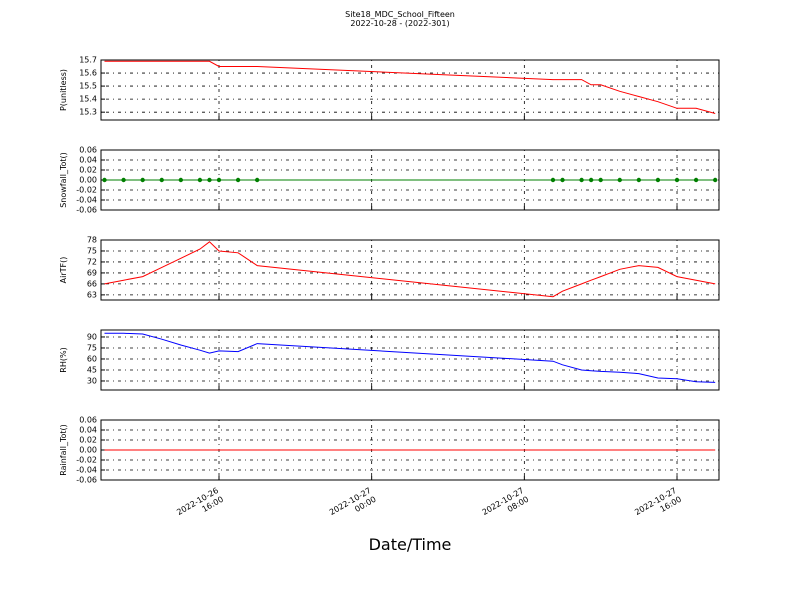 This screenshot has width=800, height=600. I want to click on x-axis-label: Date/Time, so click(410, 544).